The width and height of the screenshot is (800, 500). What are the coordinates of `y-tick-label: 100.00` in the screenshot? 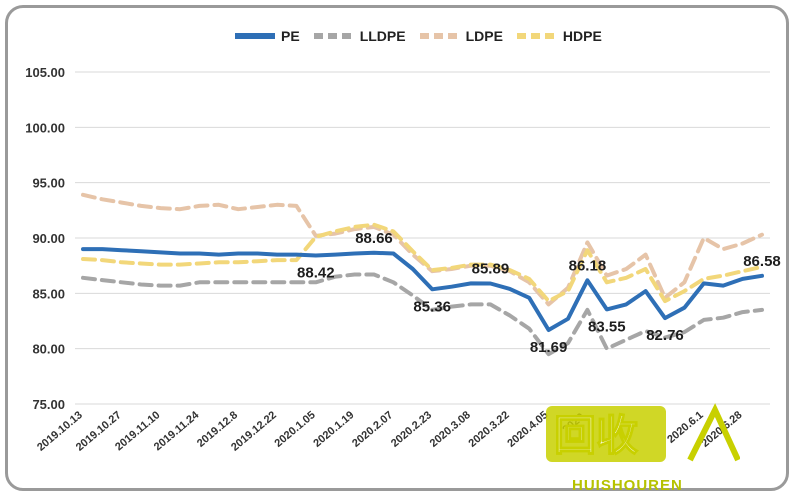 It's located at (45, 127).